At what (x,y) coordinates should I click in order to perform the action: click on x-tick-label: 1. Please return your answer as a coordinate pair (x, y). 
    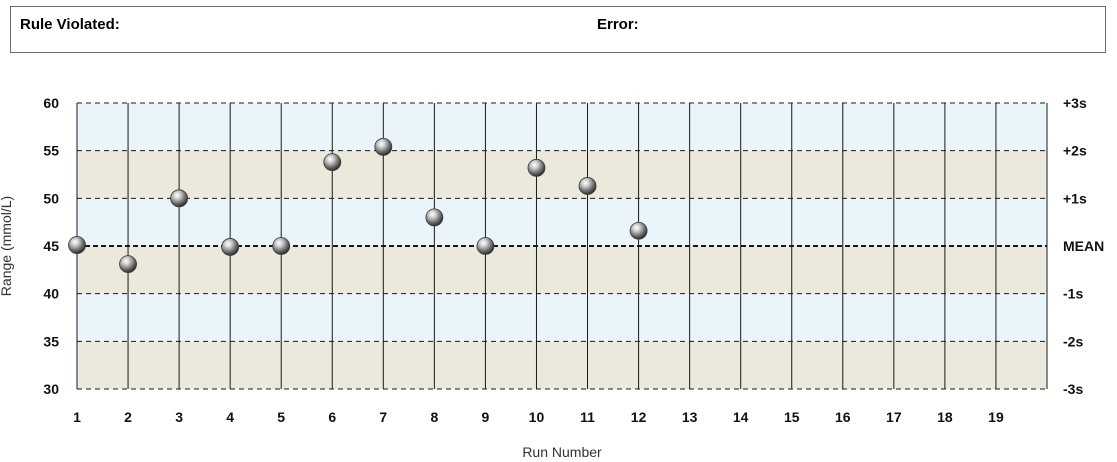
    Looking at the image, I should click on (77, 417).